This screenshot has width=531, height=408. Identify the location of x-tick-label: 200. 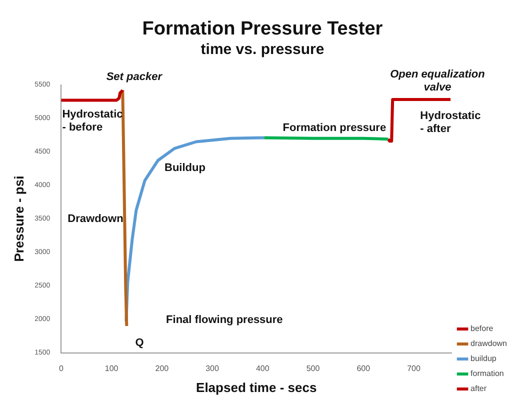
(162, 368).